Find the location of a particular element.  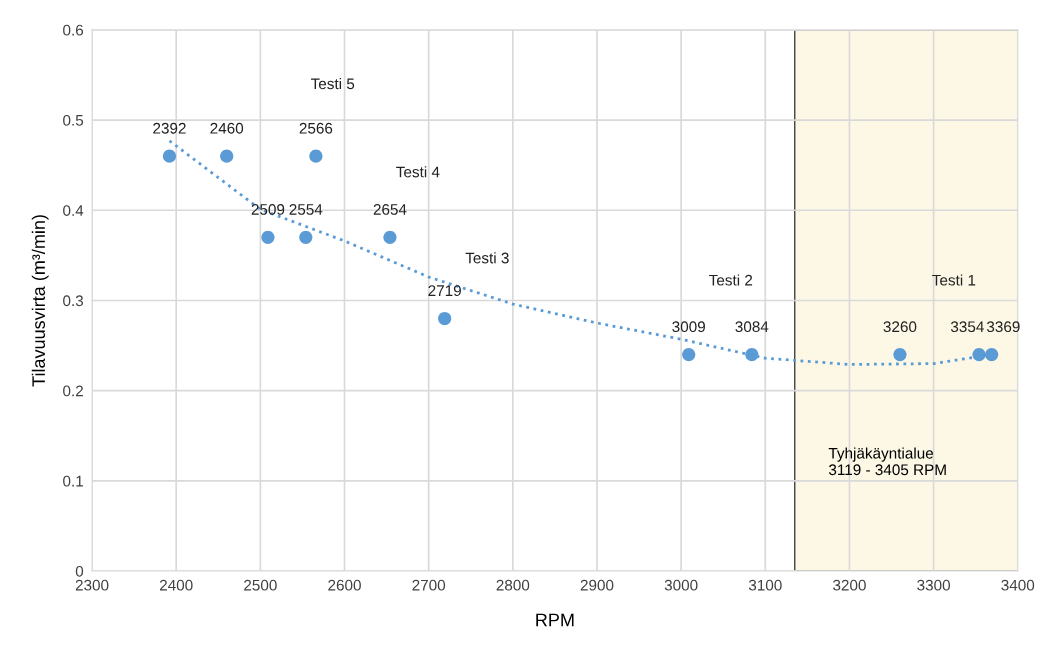

band-label: Tyhjäkäyntialue 3119 - 3405 RPM is located at coordinates (887, 461).